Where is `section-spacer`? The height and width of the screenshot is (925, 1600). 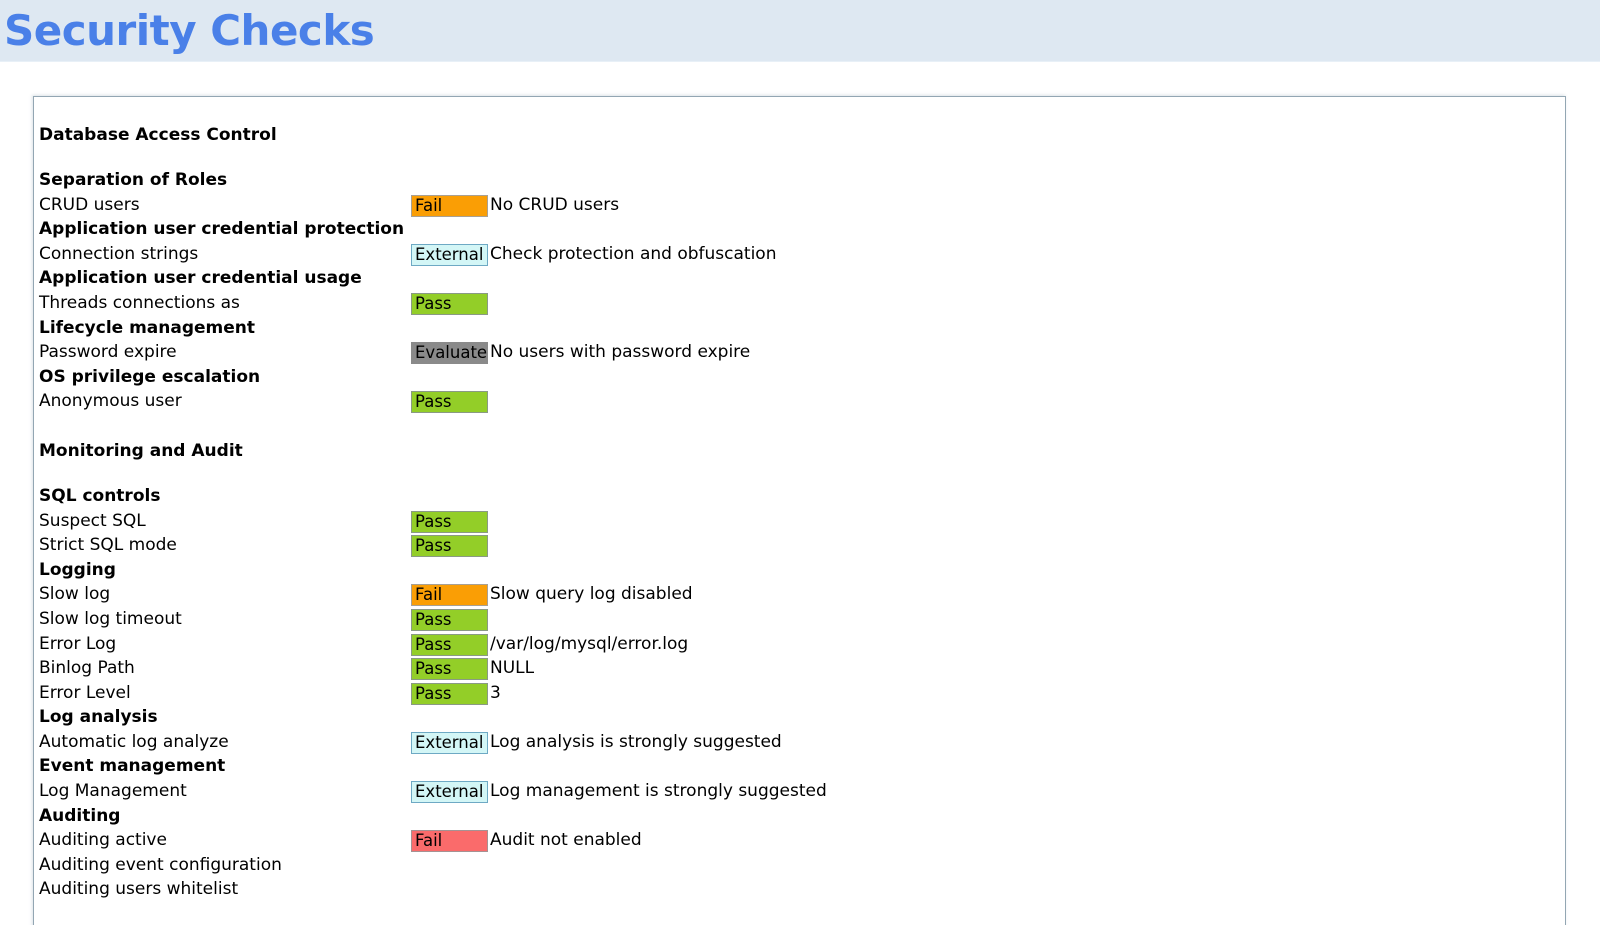
section-spacer is located at coordinates (801, 426).